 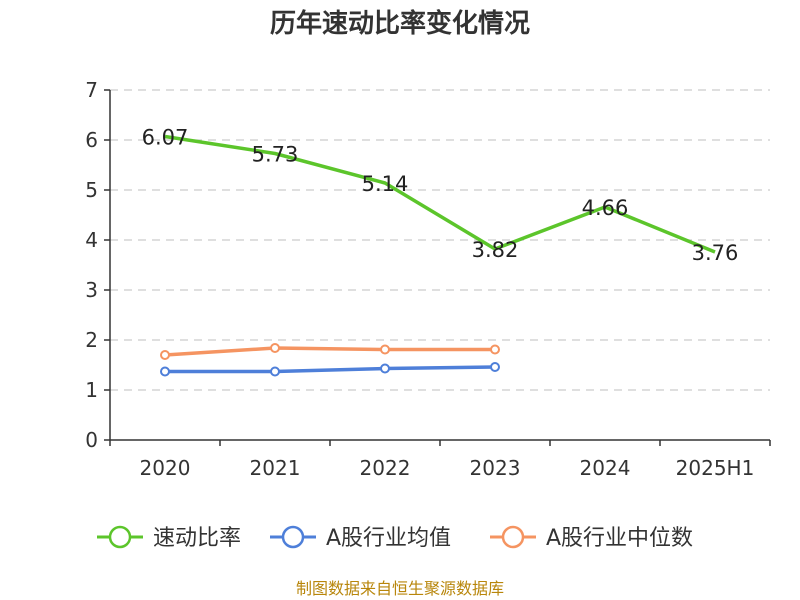 I want to click on x-tick-label: 2025H1, so click(x=715, y=468).